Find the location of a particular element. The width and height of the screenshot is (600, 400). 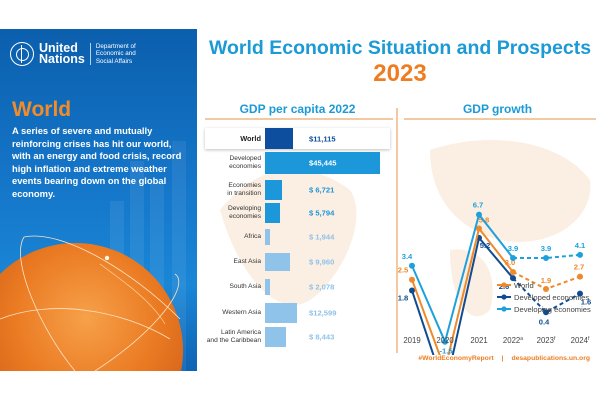

bar-row: Economies in transition $ 6,721 is located at coordinates (297, 190).